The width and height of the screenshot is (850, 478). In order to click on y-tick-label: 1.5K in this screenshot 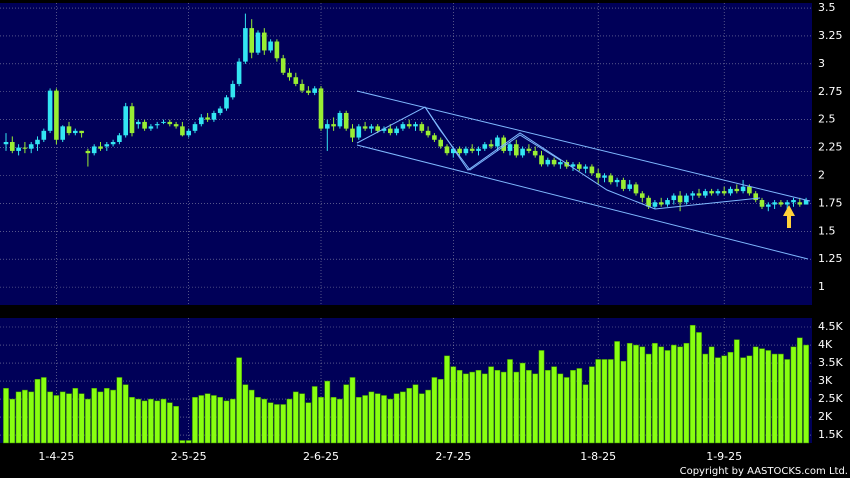, I will do `click(830, 434)`.